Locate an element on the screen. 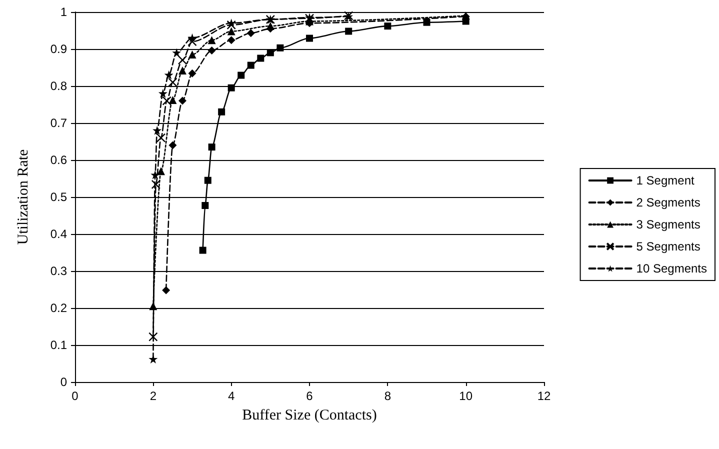  x-tick-label: 12 is located at coordinates (544, 396).